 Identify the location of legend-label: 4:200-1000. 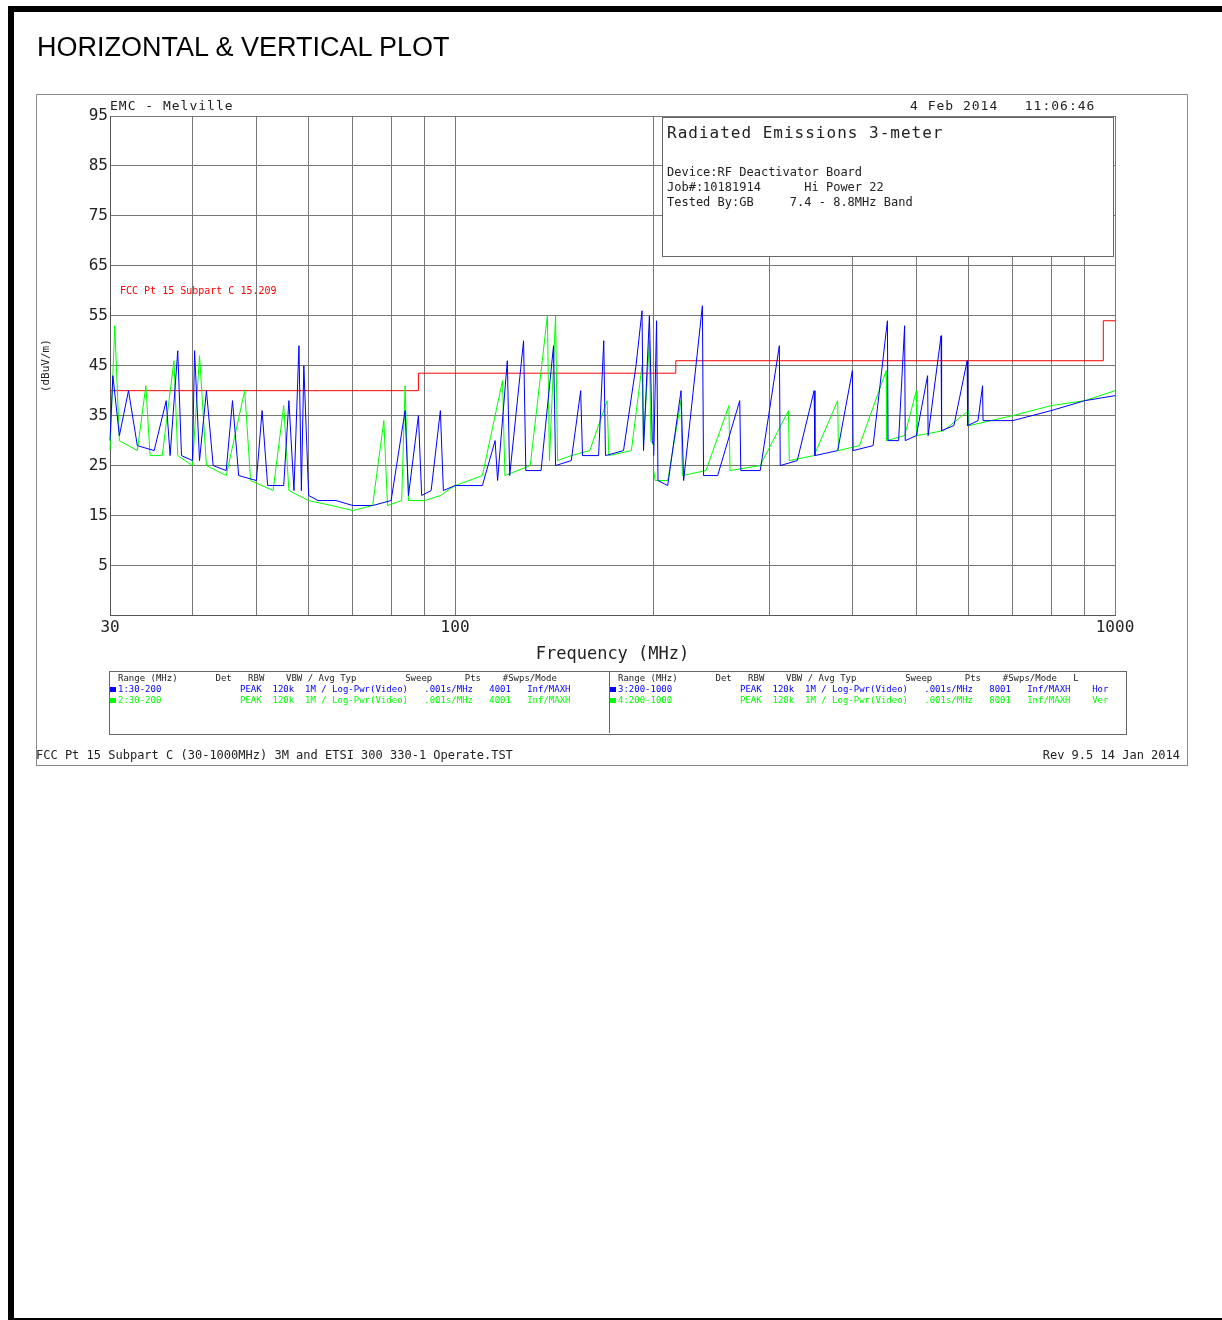
(645, 700).